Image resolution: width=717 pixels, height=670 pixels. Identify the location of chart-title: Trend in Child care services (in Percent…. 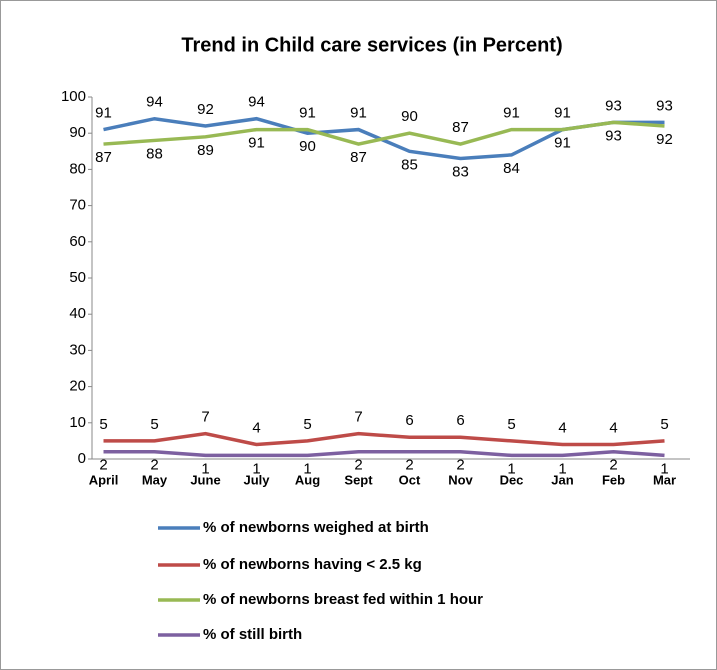
(371, 45).